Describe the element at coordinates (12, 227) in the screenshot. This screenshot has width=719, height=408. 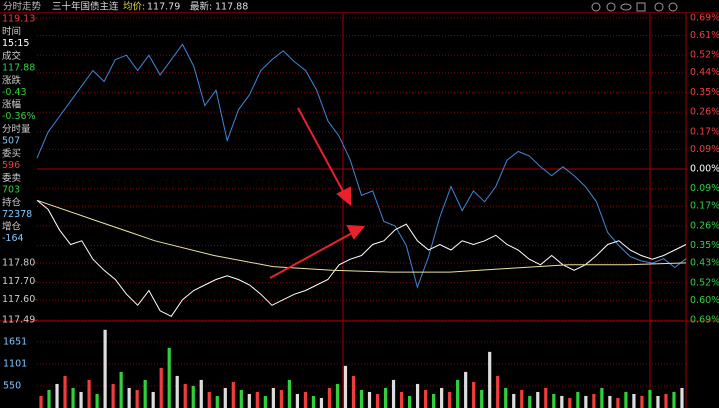
I see `info-label: 增仓` at that location.